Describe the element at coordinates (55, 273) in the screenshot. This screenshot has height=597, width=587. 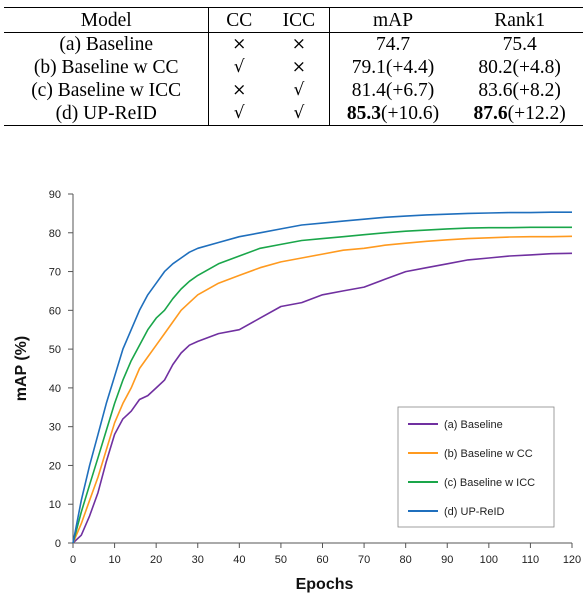
I see `y-tick-label: 70` at that location.